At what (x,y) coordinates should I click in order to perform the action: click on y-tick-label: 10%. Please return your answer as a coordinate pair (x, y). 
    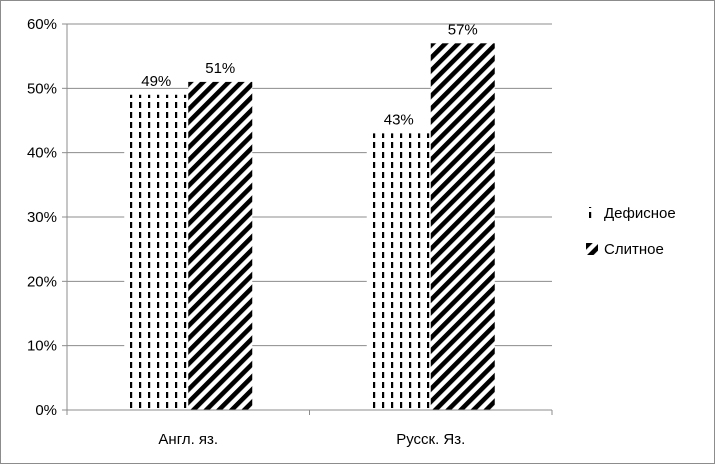
    Looking at the image, I should click on (42, 346).